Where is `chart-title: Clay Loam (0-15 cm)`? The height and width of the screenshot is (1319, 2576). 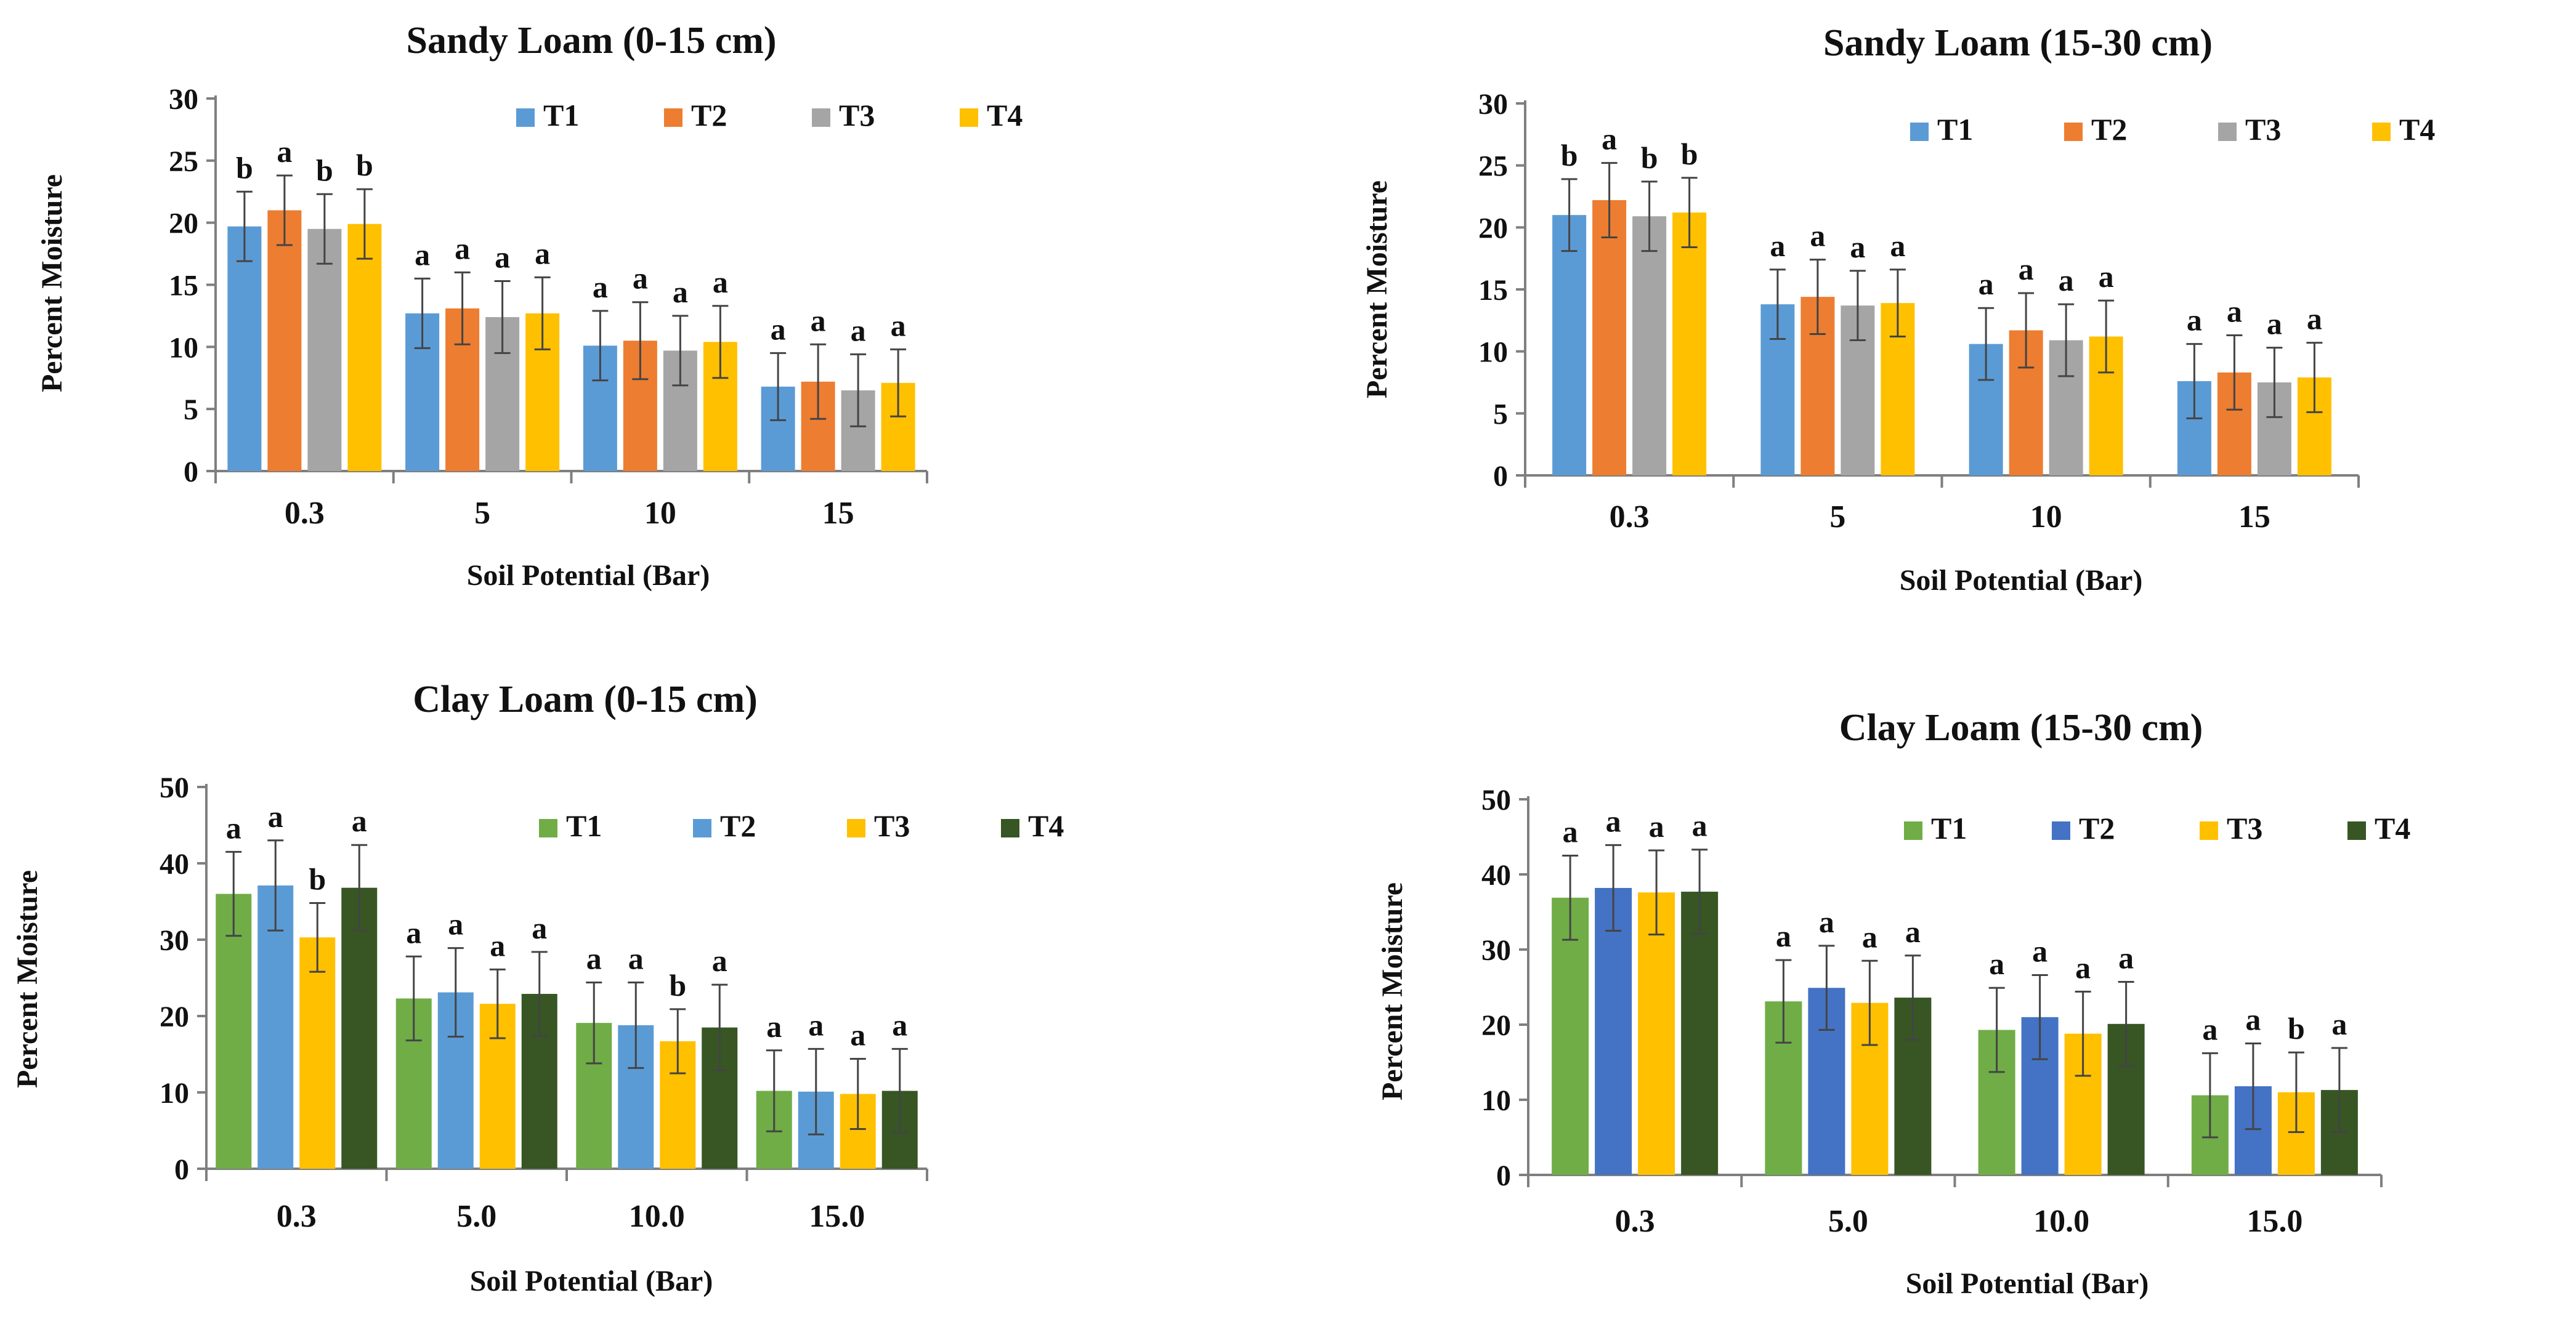
chart-title: Clay Loam (0-15 cm) is located at coordinates (585, 700).